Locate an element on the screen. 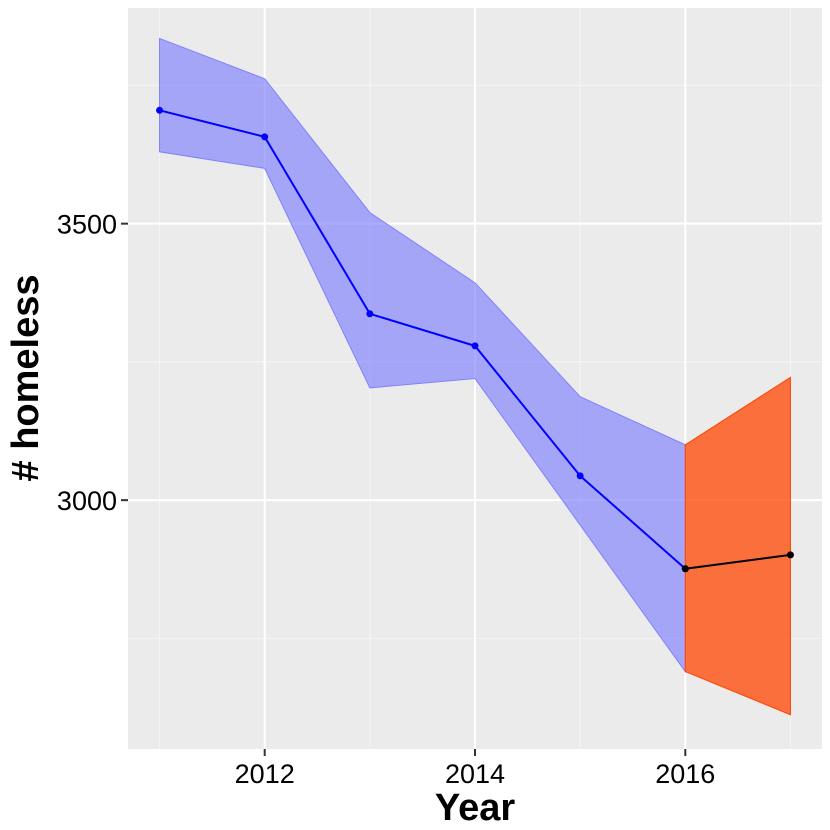 This screenshot has height=830, width=830. x-tick-label: 2014 is located at coordinates (475, 774).